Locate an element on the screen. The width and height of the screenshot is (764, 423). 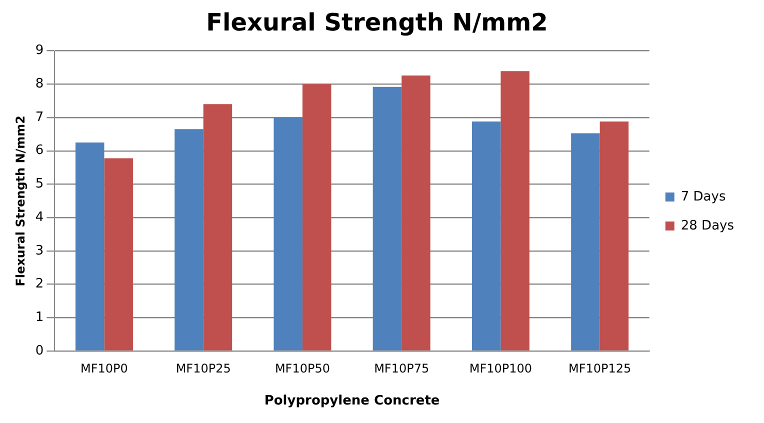
y-tick-label: 6 is located at coordinates (39, 150).